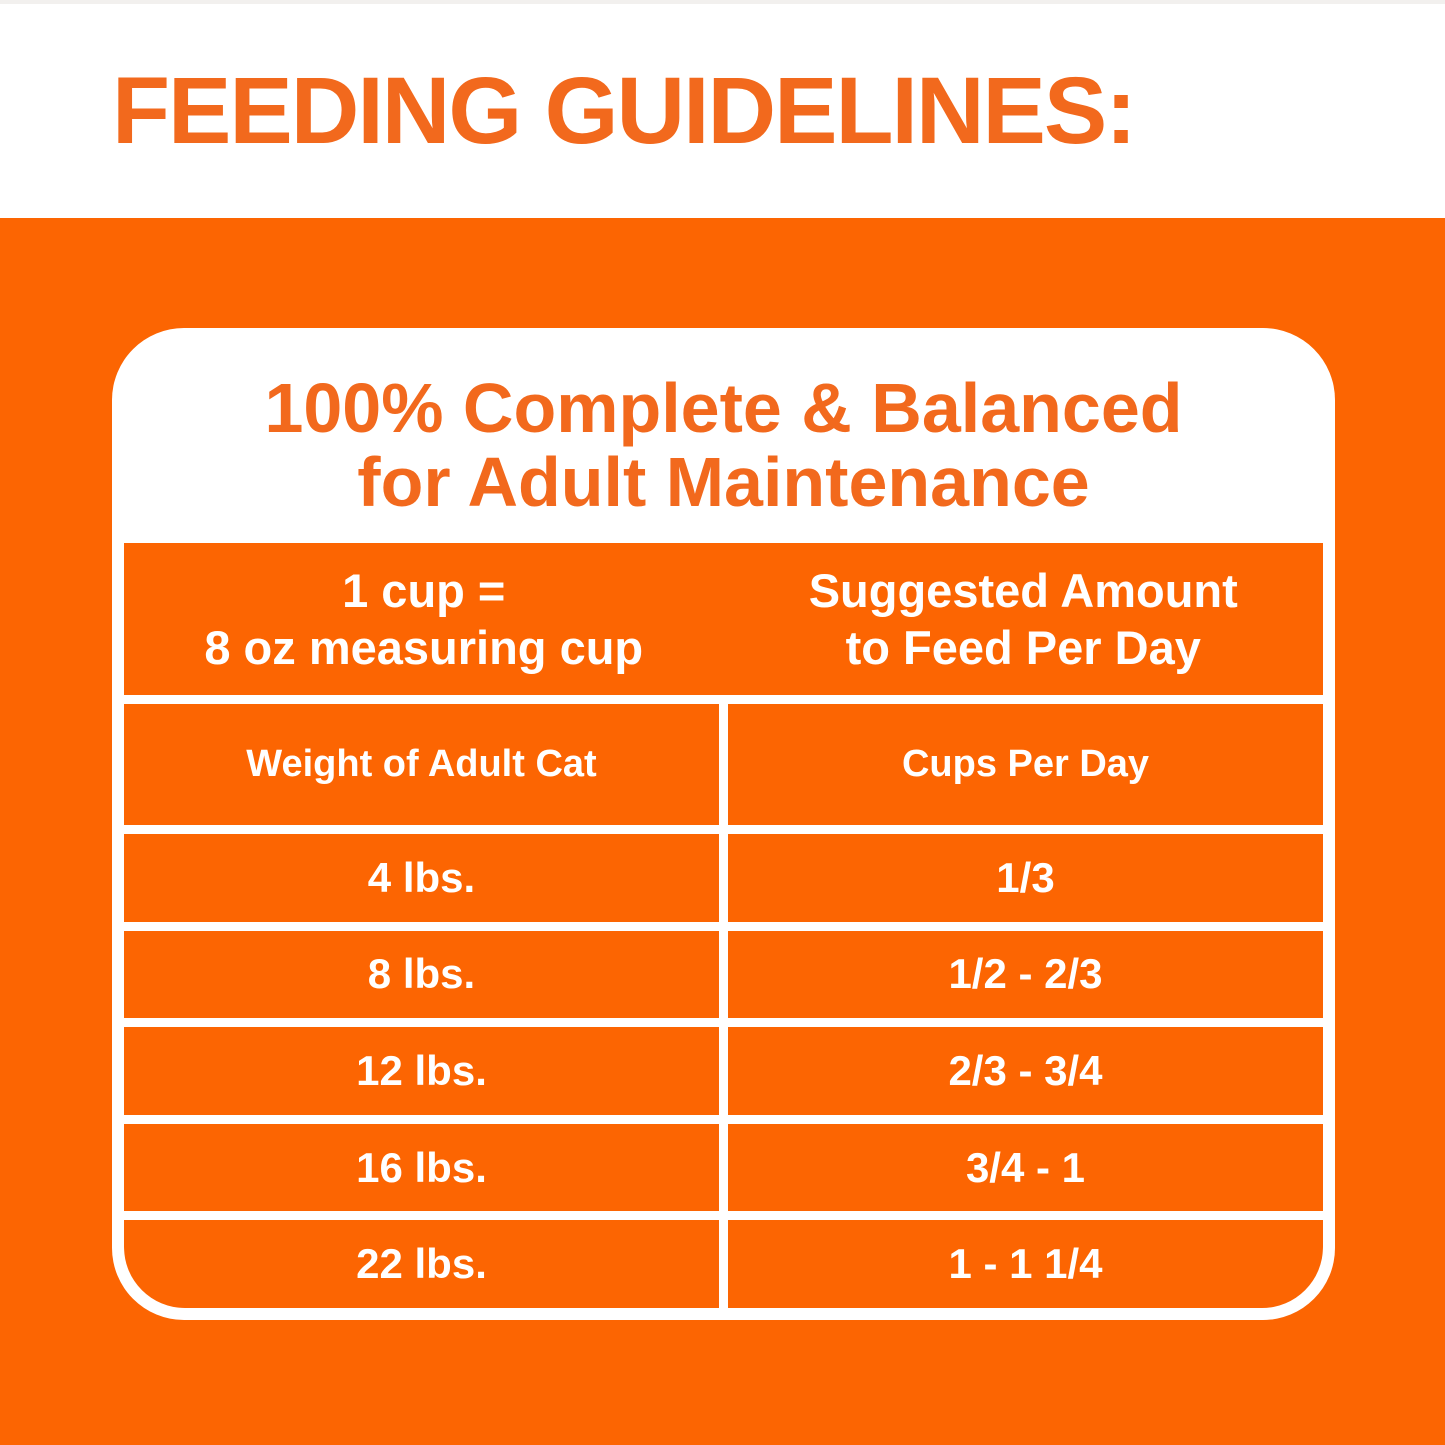 The image size is (1445, 1445). I want to click on cups-cell: 1/2 - 2/3, so click(1025, 974).